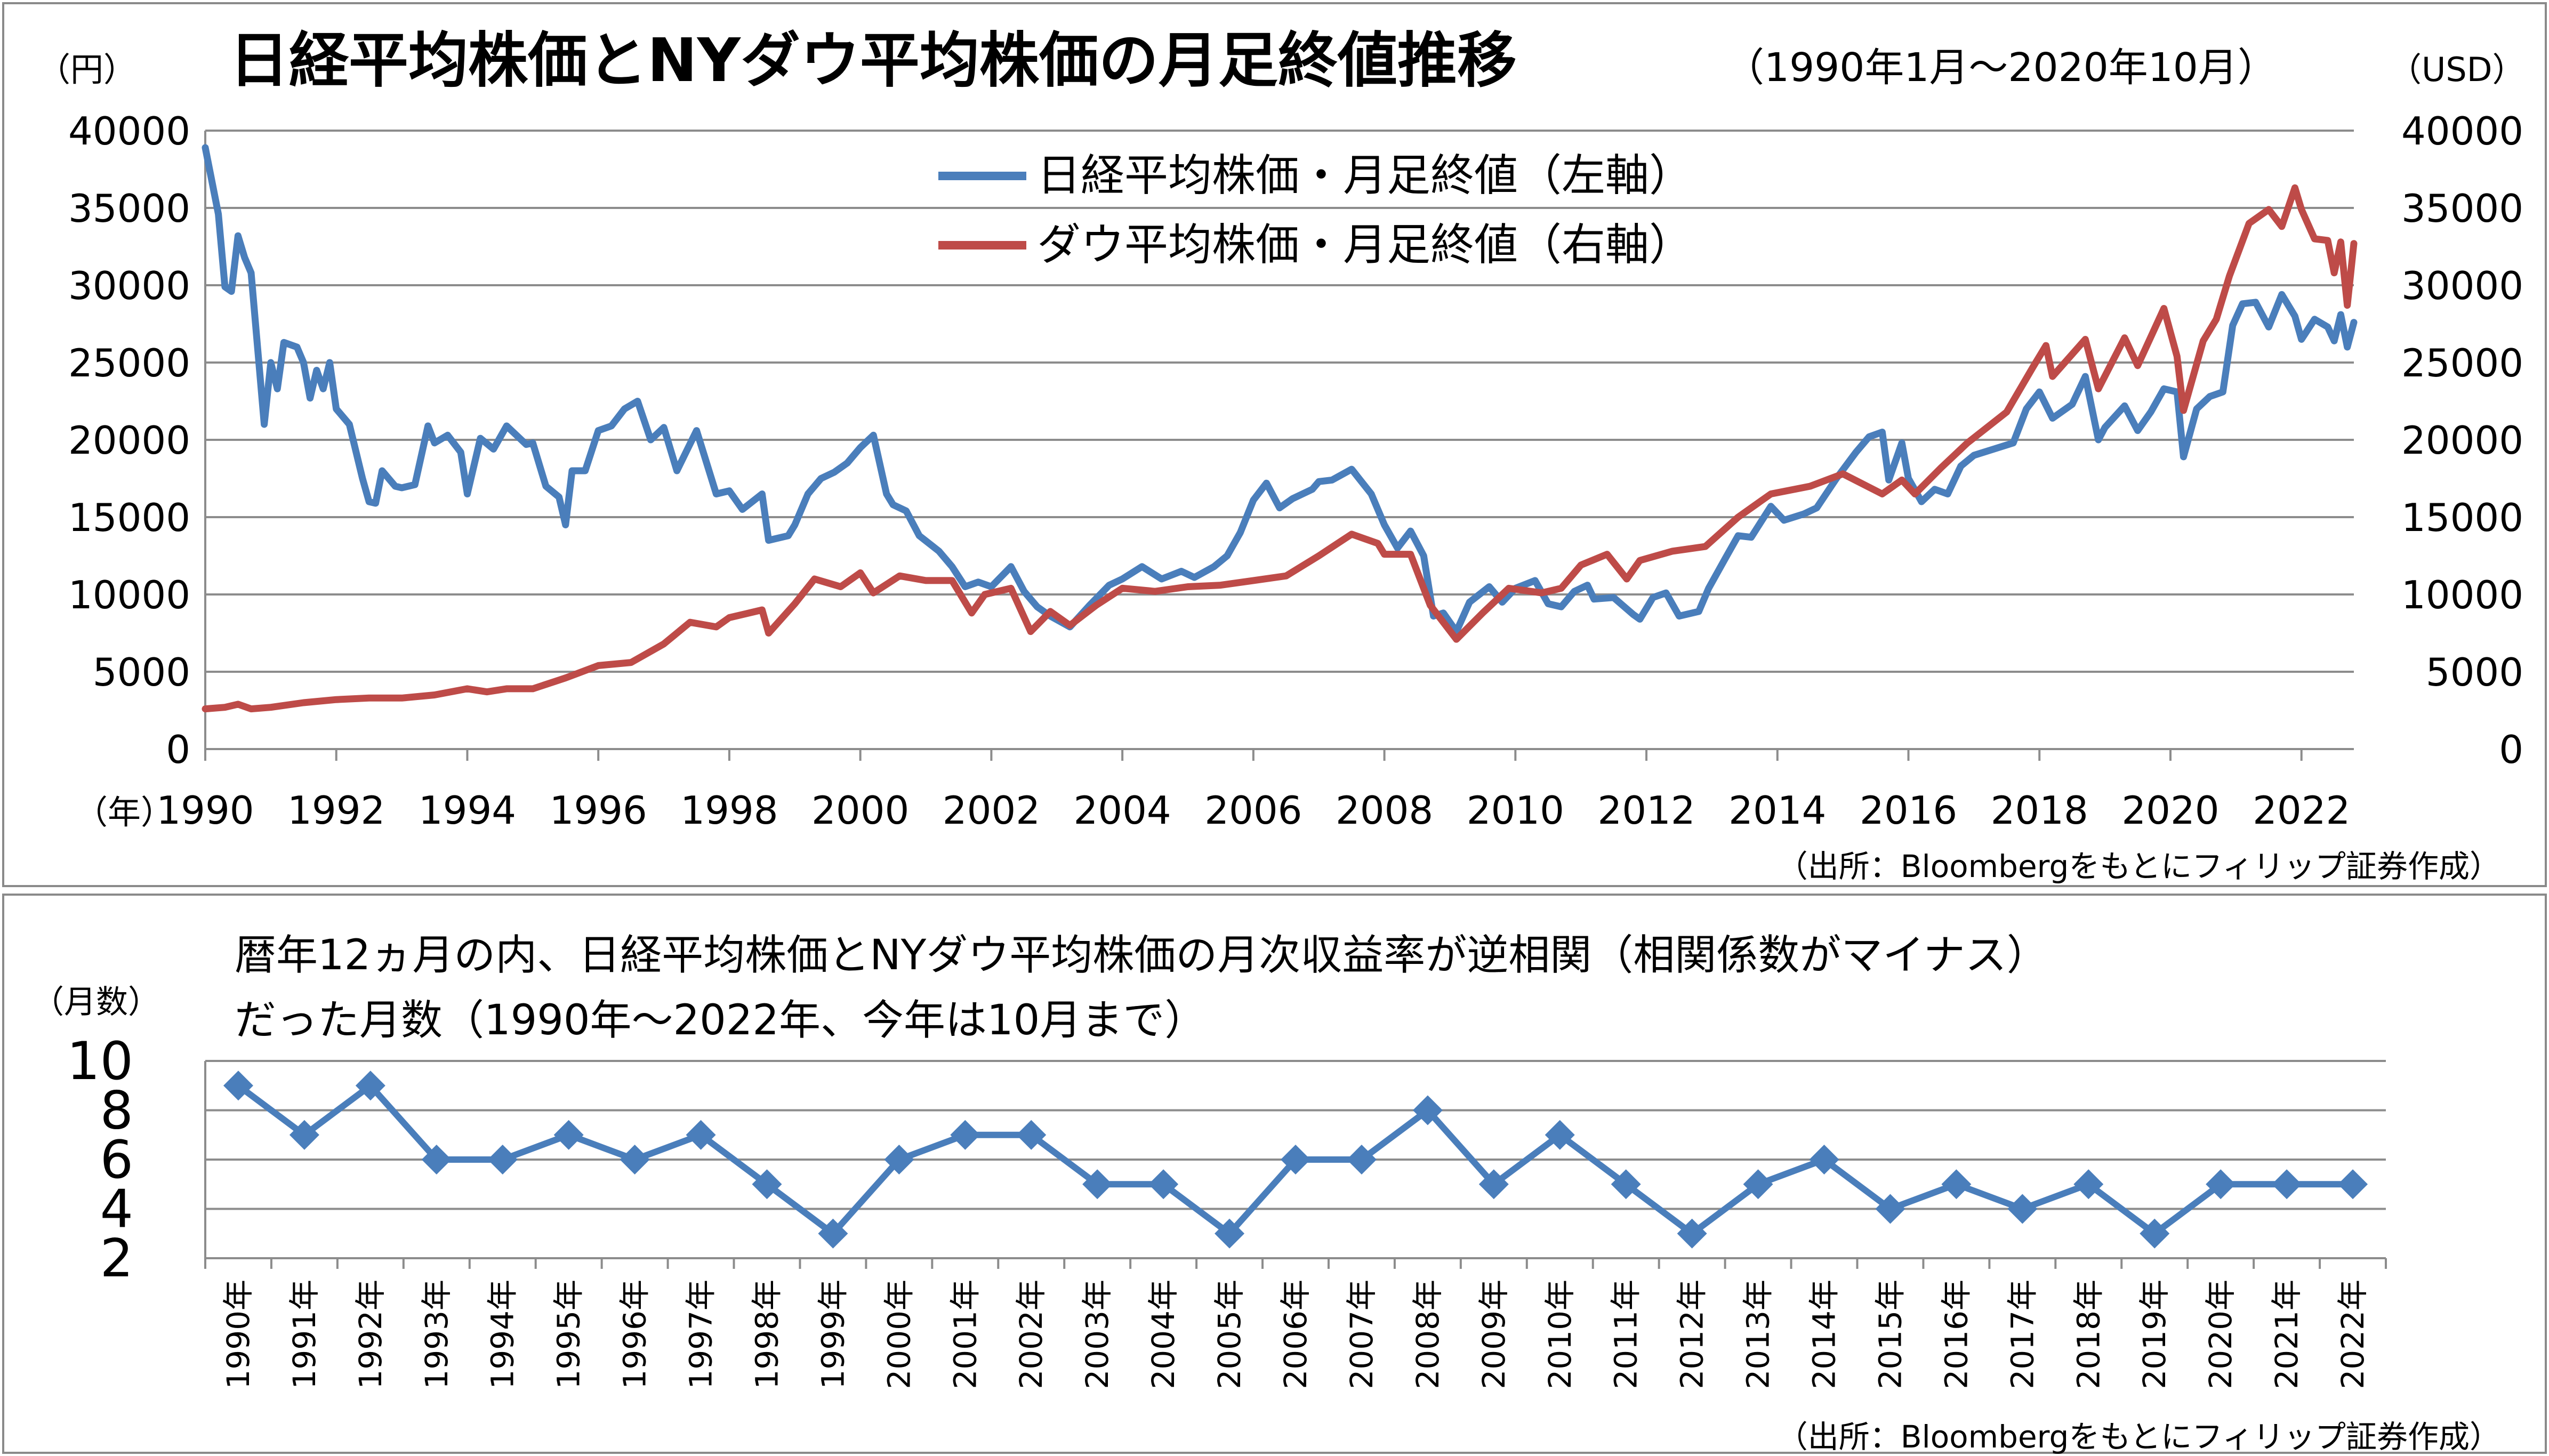  I want to click on y-tick-label-left: 15000, so click(129, 517).